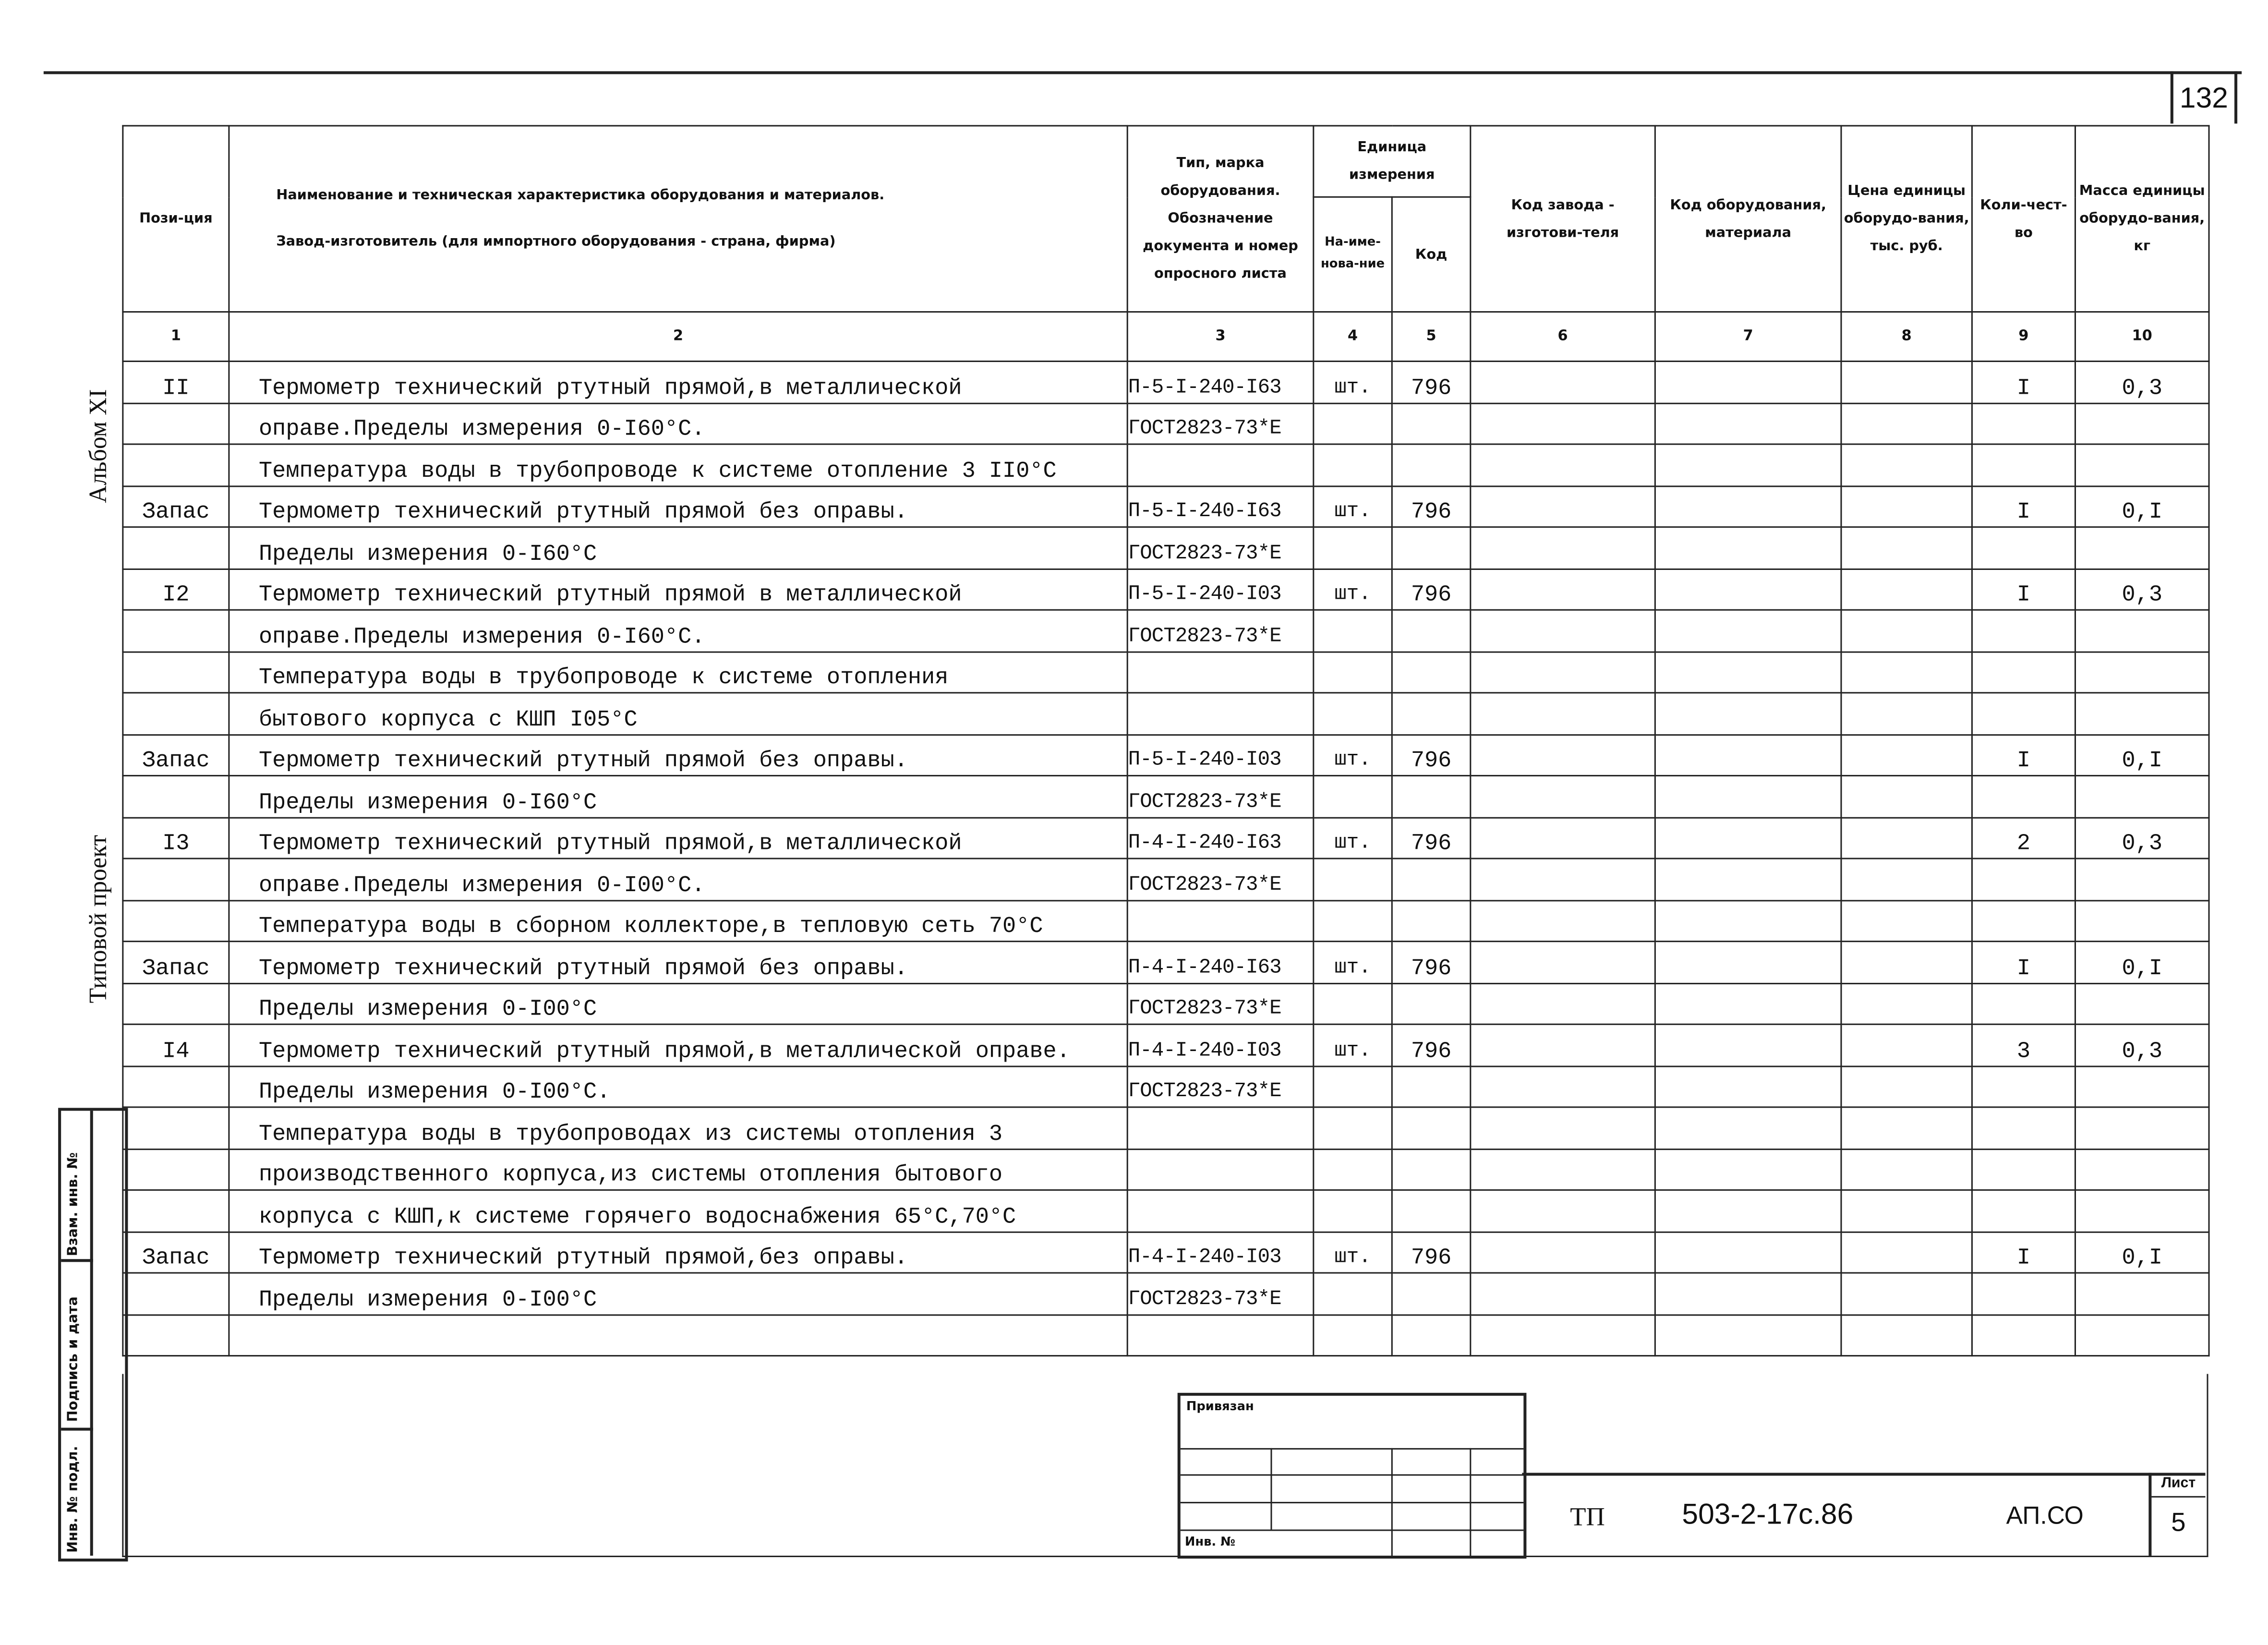 The image size is (2268, 1645). I want to click on header-manufacturer-code: Код завода - изготови-теля, so click(1563, 219).